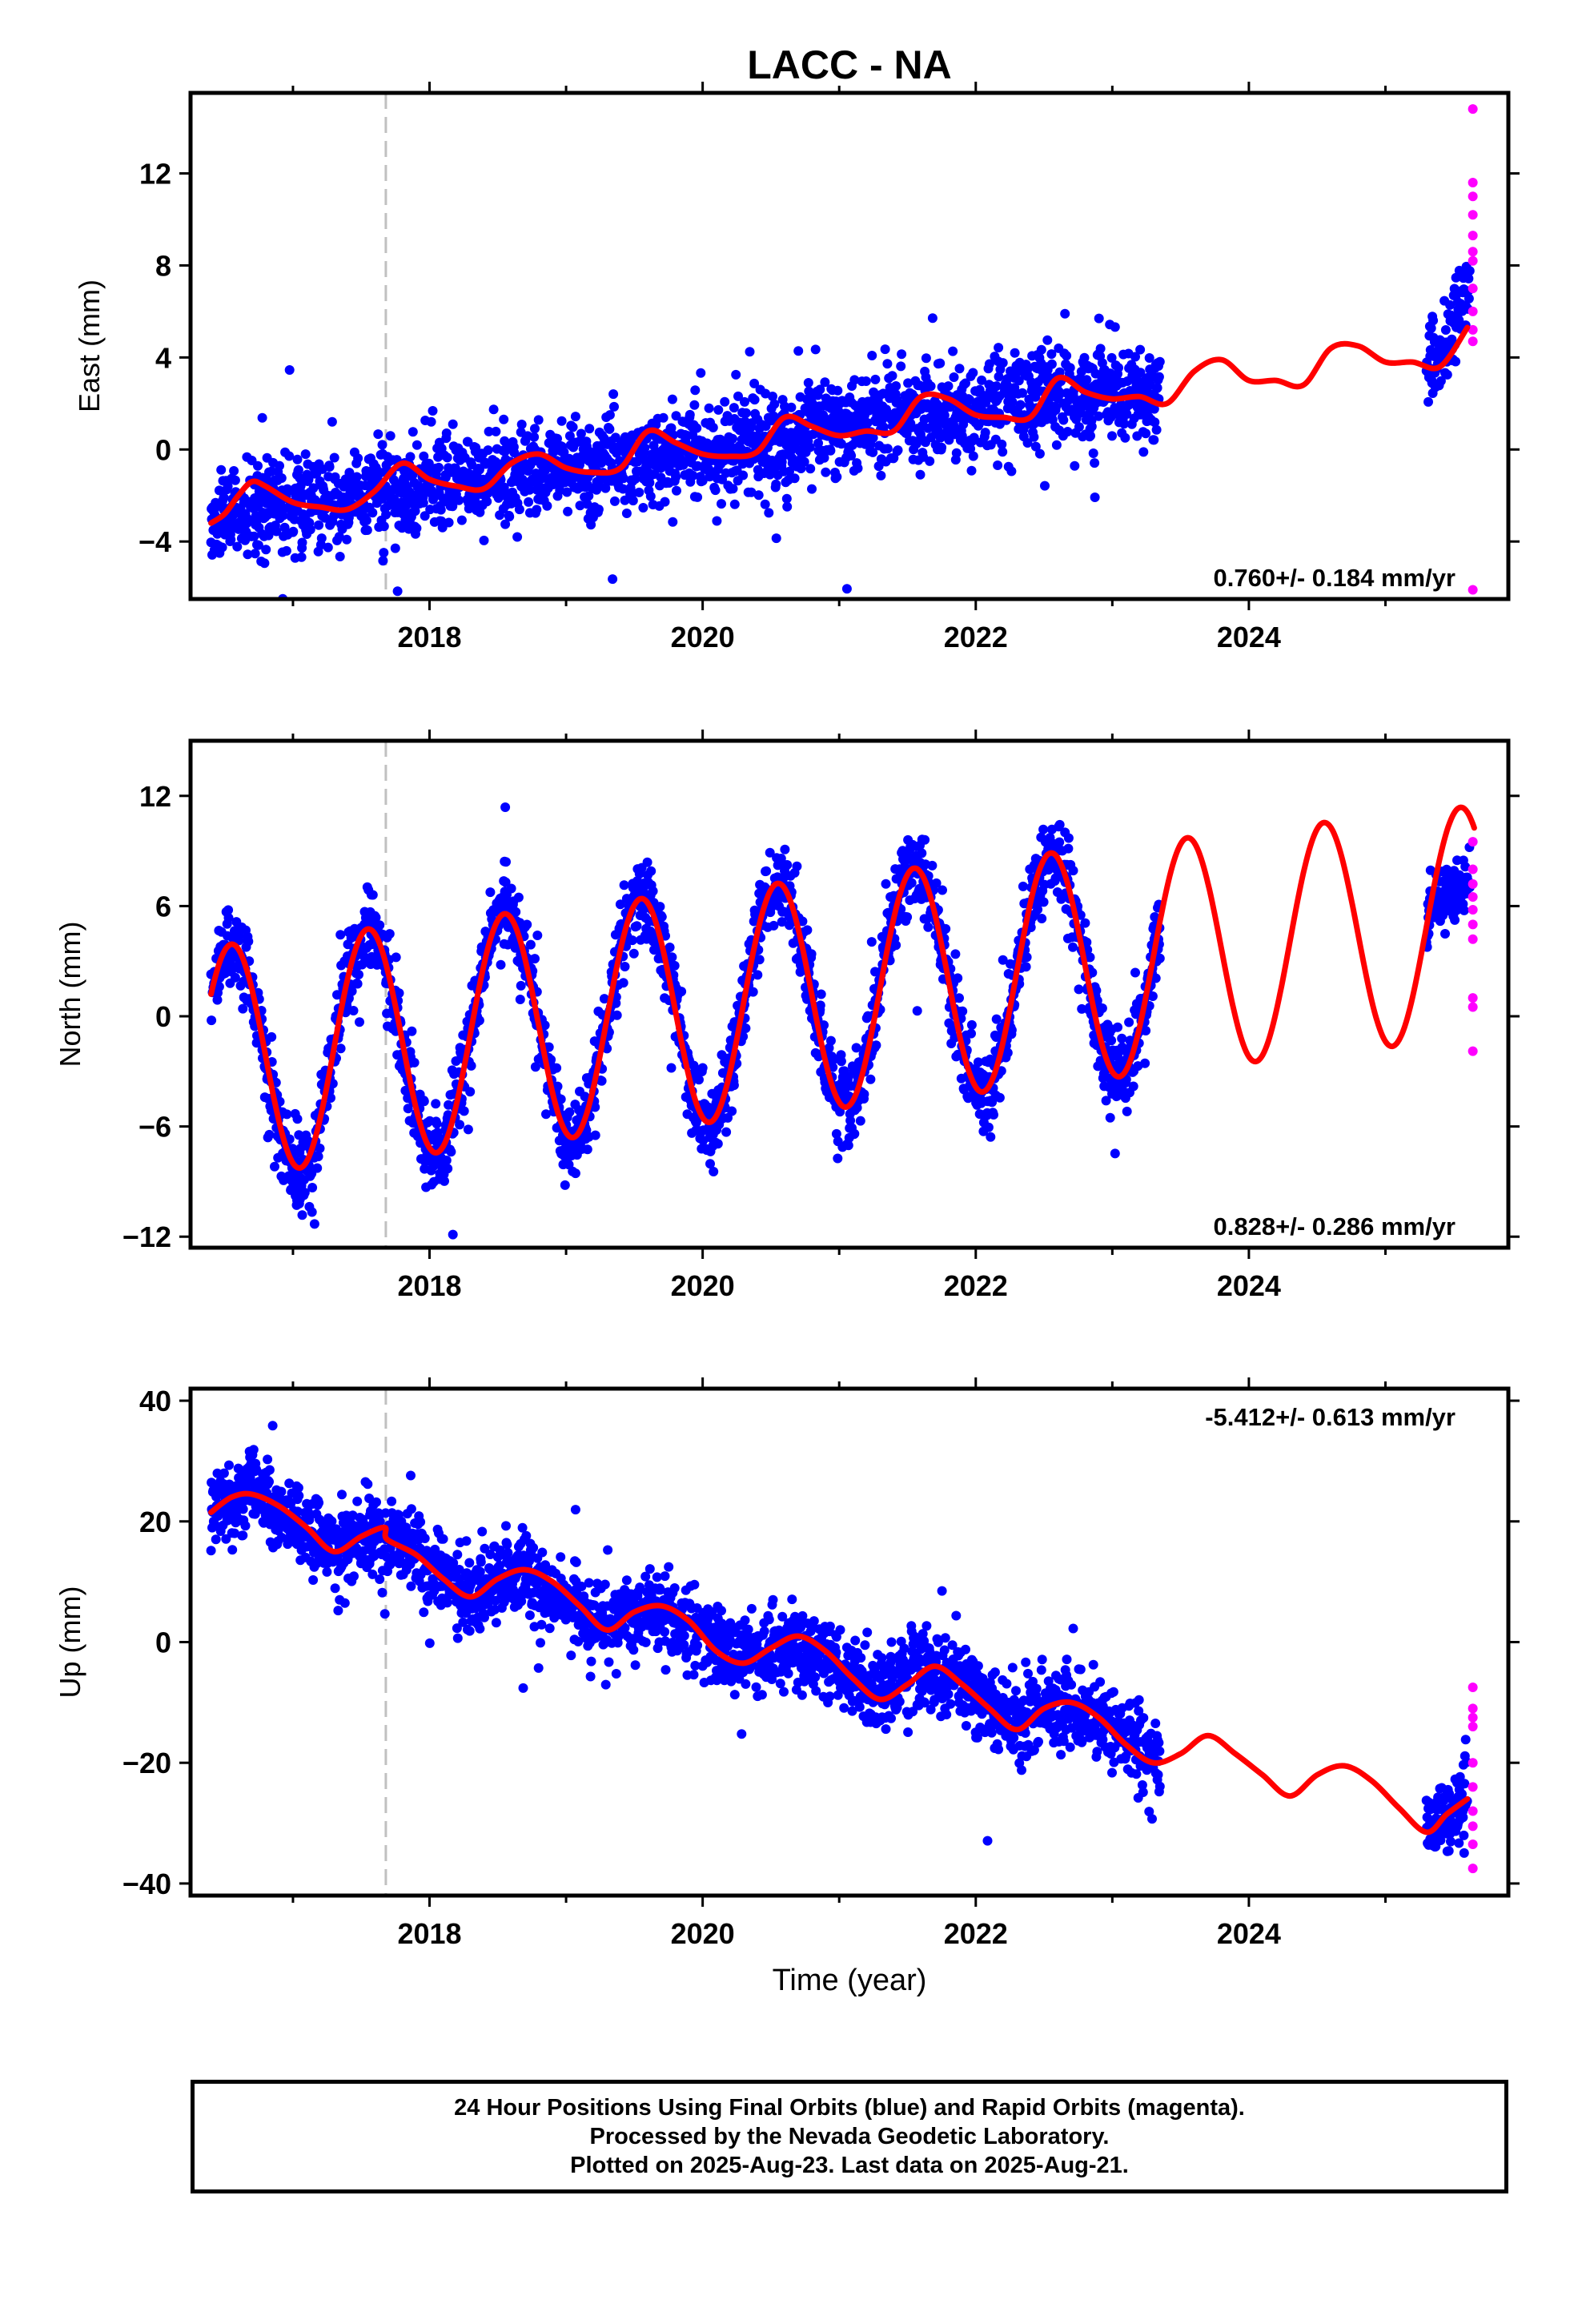 Image resolution: width=1582 pixels, height=2324 pixels. What do you see at coordinates (163, 357) in the screenshot?
I see `y-tick-label: 4` at bounding box center [163, 357].